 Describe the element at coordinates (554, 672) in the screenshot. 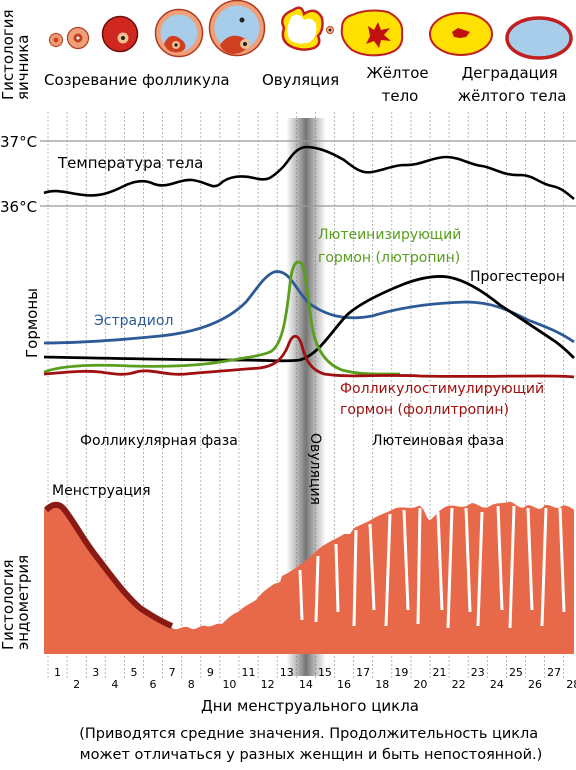

I see `day-tick-label: 27` at that location.